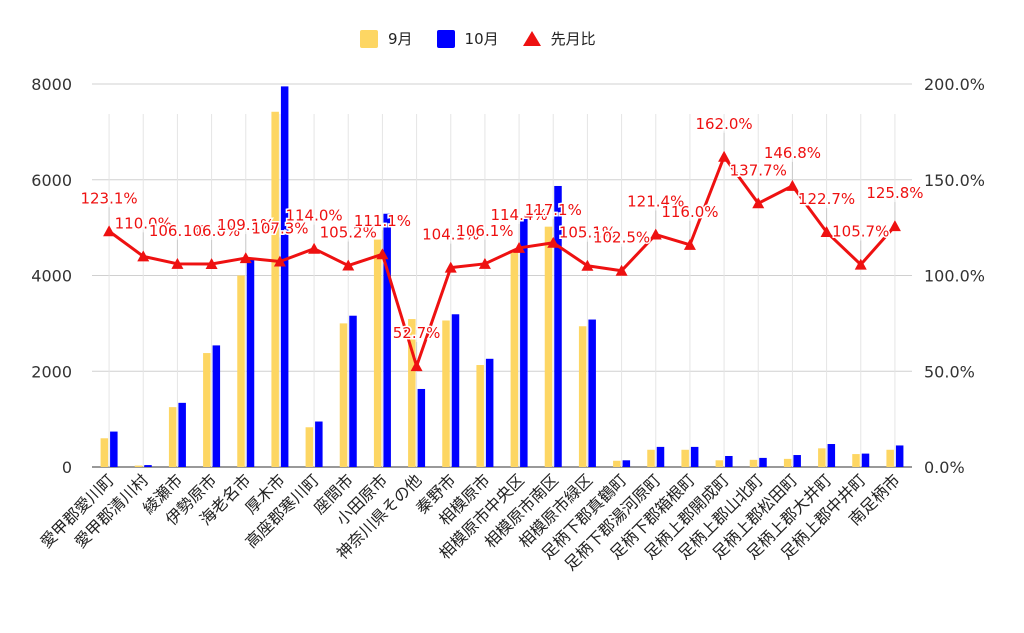 The image size is (1024, 633). I want to click on y-left-tick-label: 4000, so click(51, 276).